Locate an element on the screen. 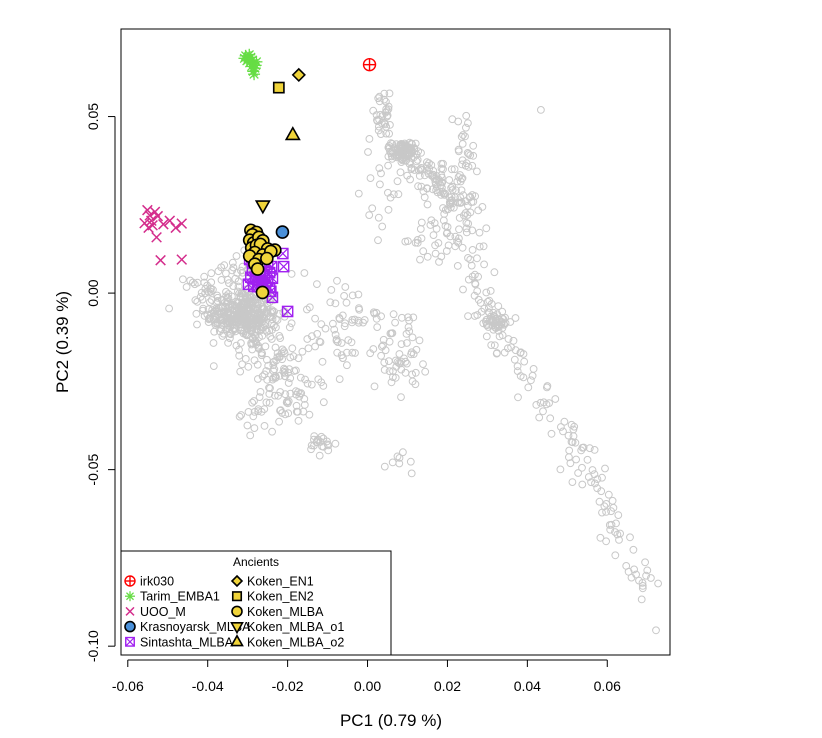 The width and height of the screenshot is (822, 738). legend-item: Tarim_EMBA1 is located at coordinates (172, 597).